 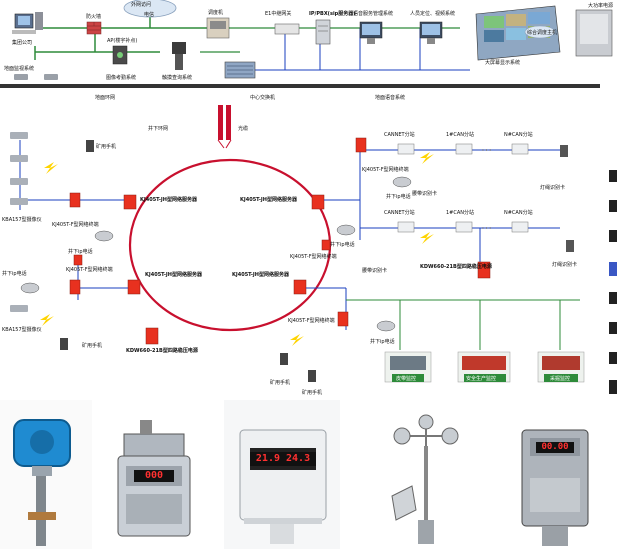 What do you see at coordinates (300, 86) in the screenshot?
I see `ground-ring-bar` at bounding box center [300, 86].